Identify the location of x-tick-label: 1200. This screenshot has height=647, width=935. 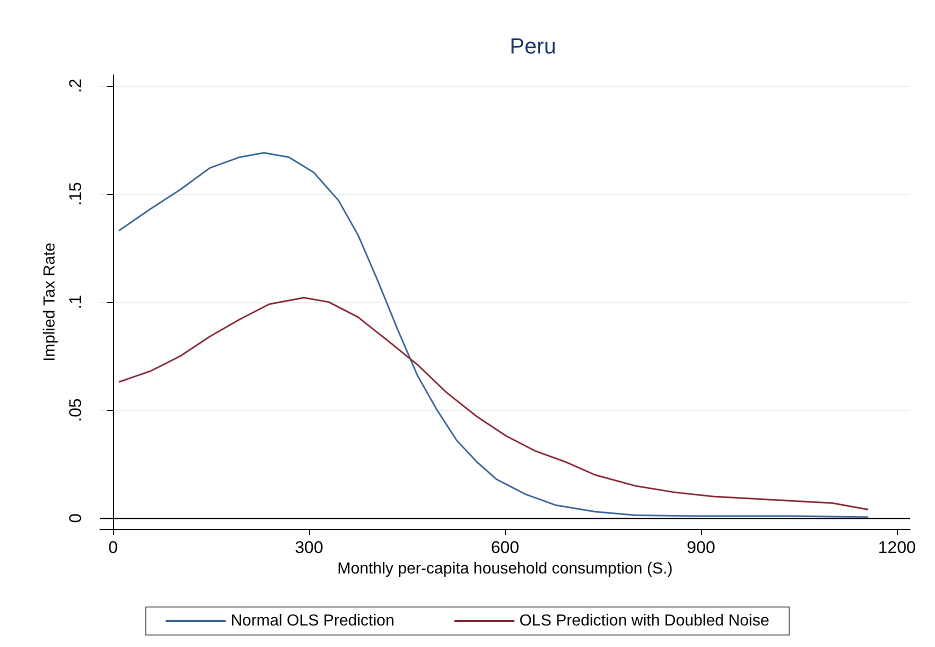
(897, 547).